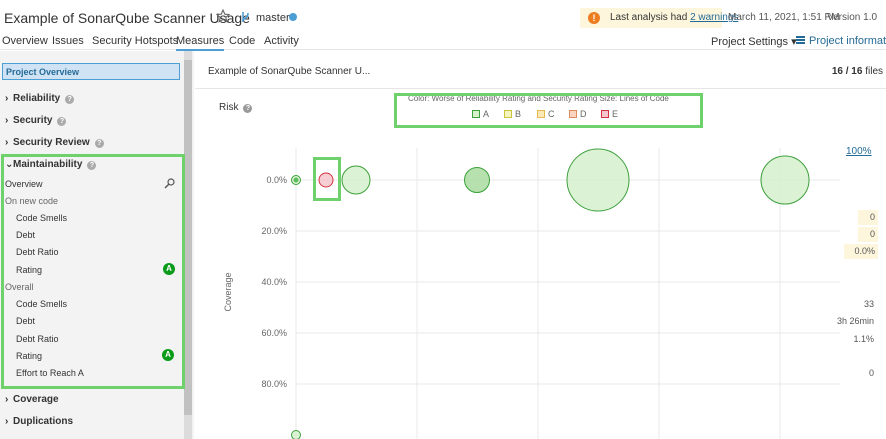  What do you see at coordinates (93, 271) in the screenshot?
I see `maintainability-highlight` at bounding box center [93, 271].